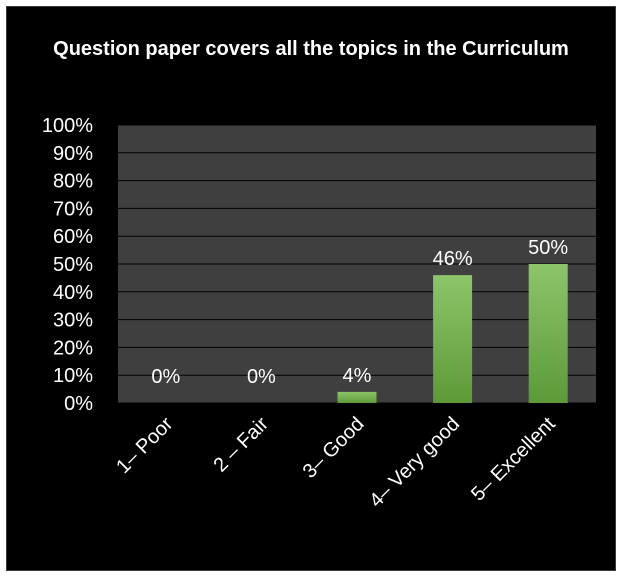 This screenshot has height=582, width=625. Describe the element at coordinates (414, 462) in the screenshot. I see `x-category-label: 4– Very good` at that location.